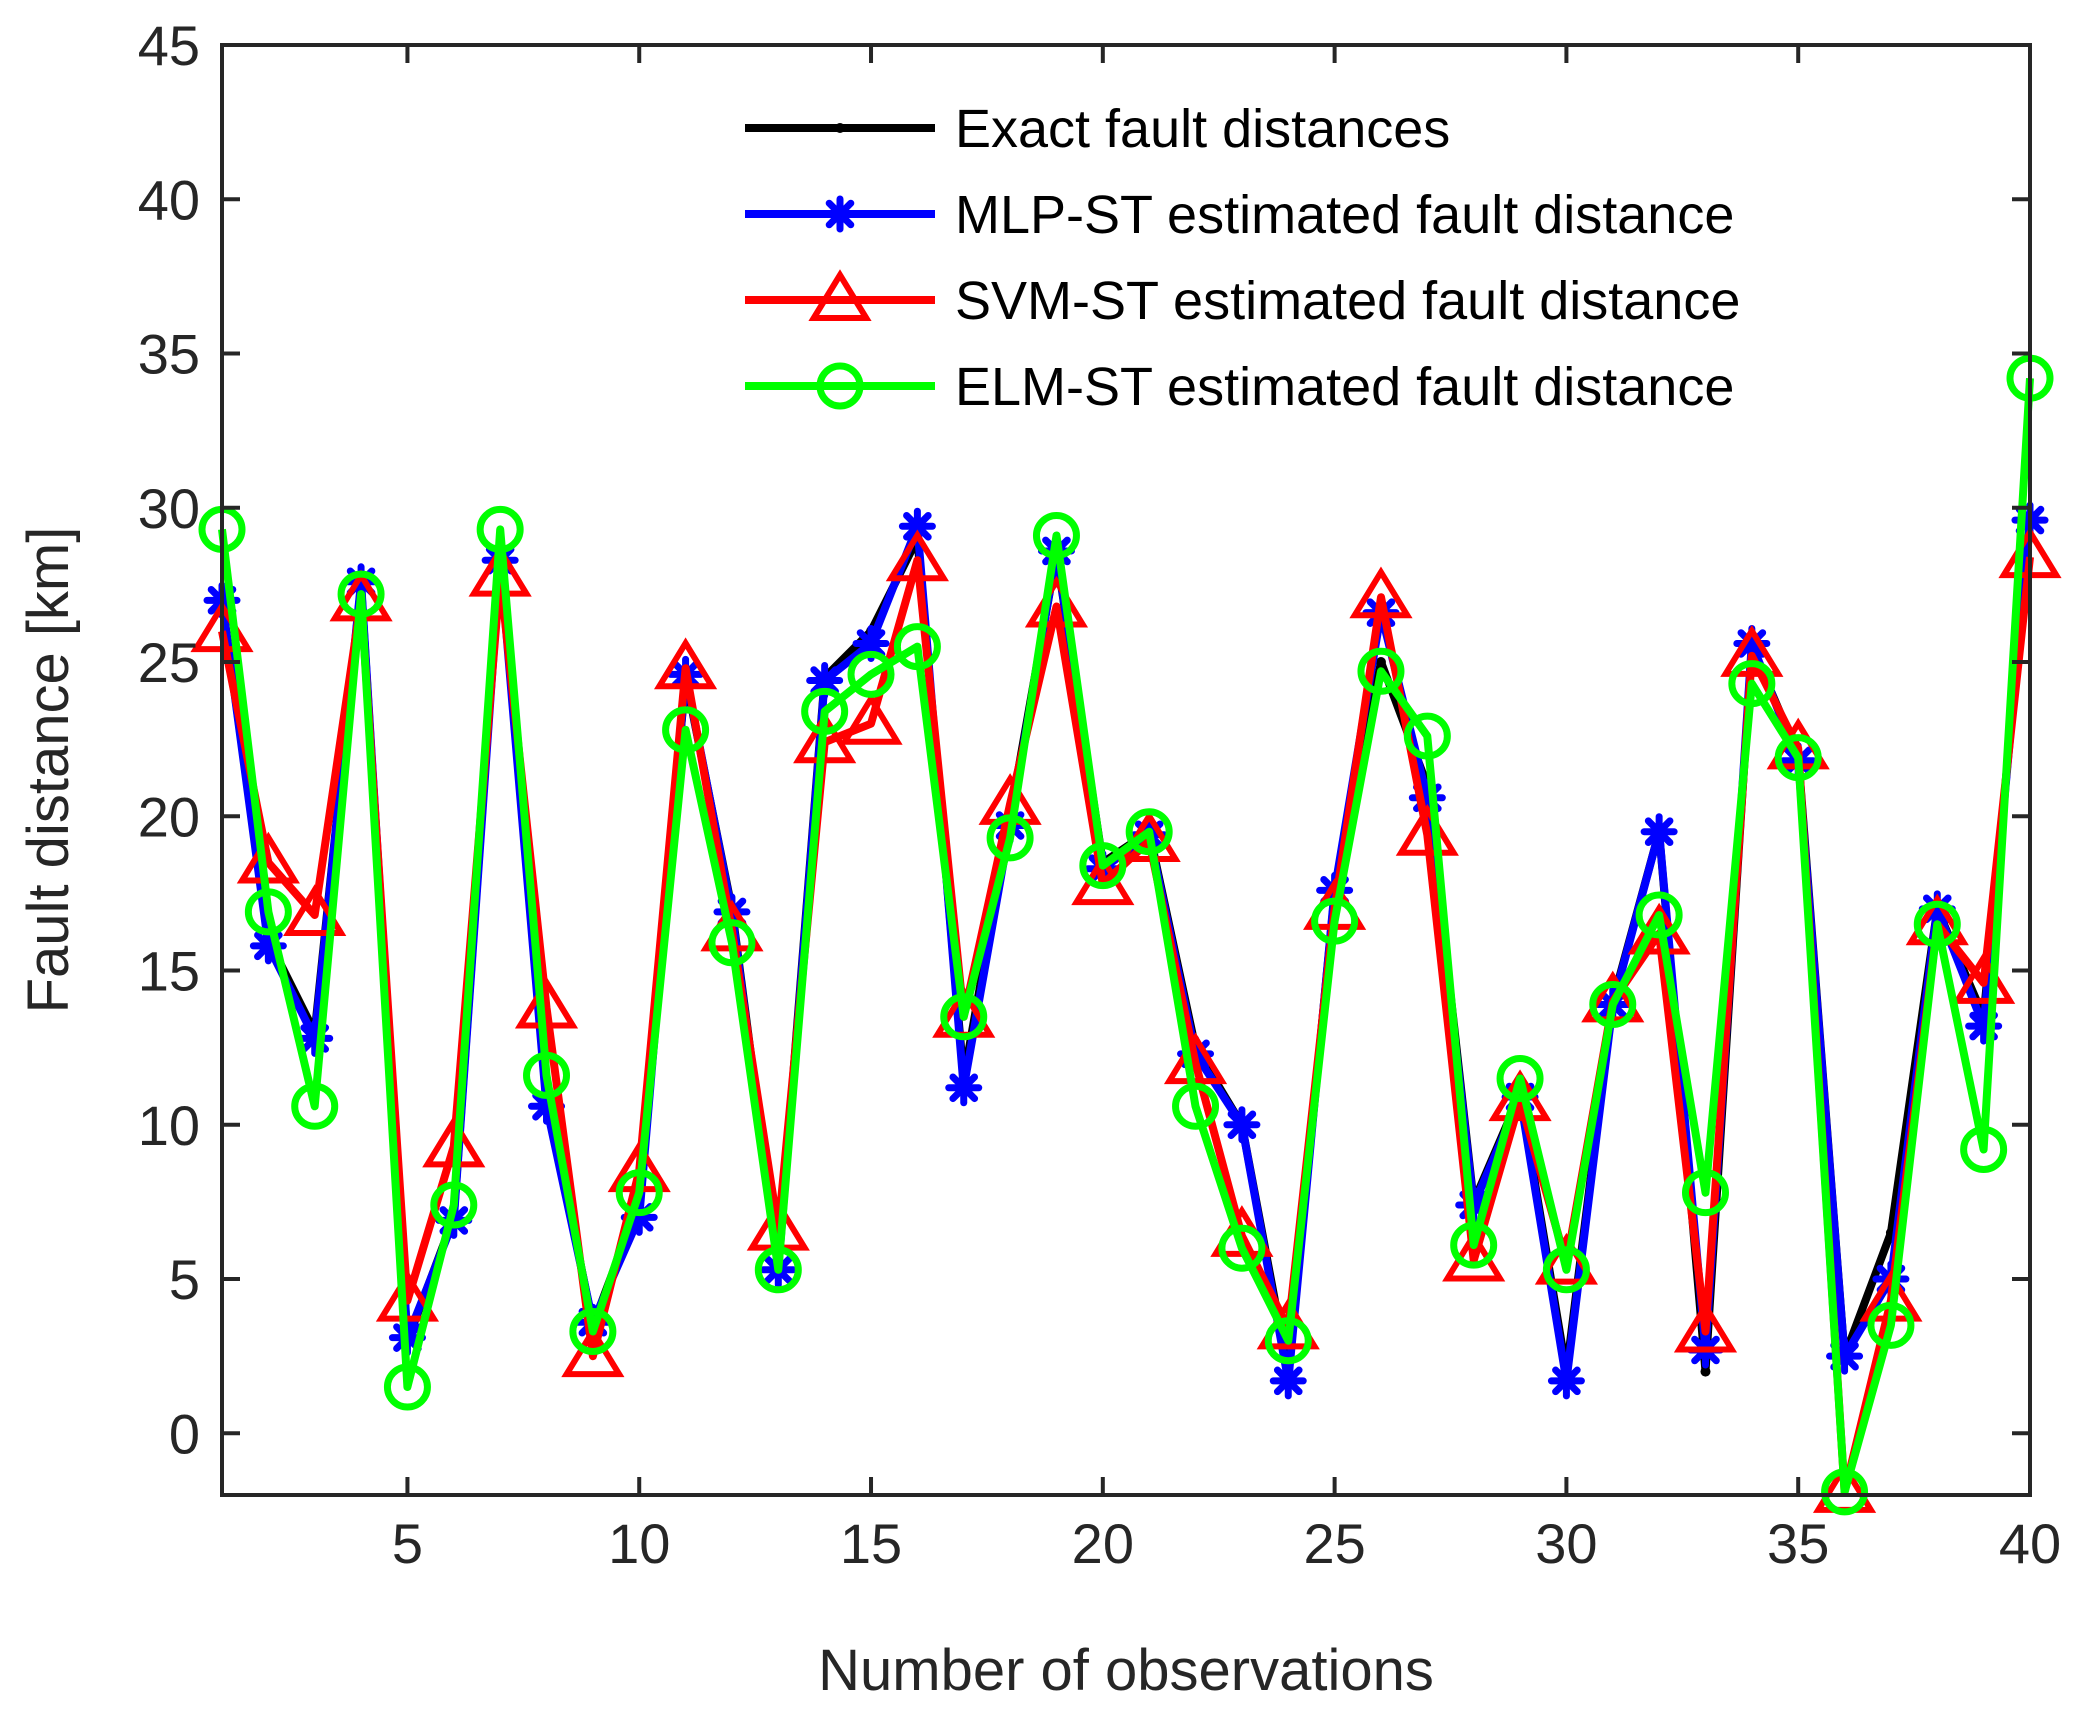 This screenshot has height=1719, width=2076. I want to click on x-tick-label-15: 15, so click(871, 1543).